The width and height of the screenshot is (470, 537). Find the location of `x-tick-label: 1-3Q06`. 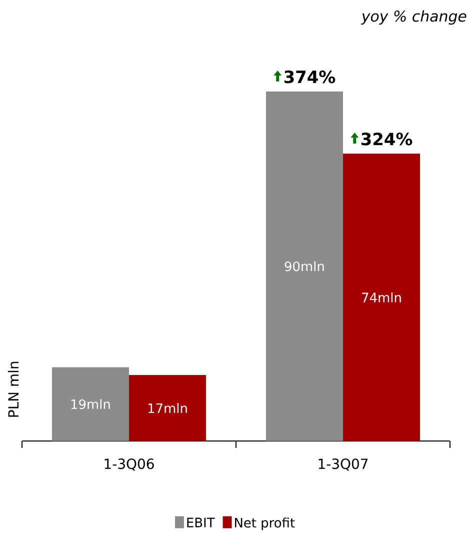

x-tick-label: 1-3Q06 is located at coordinates (129, 464).